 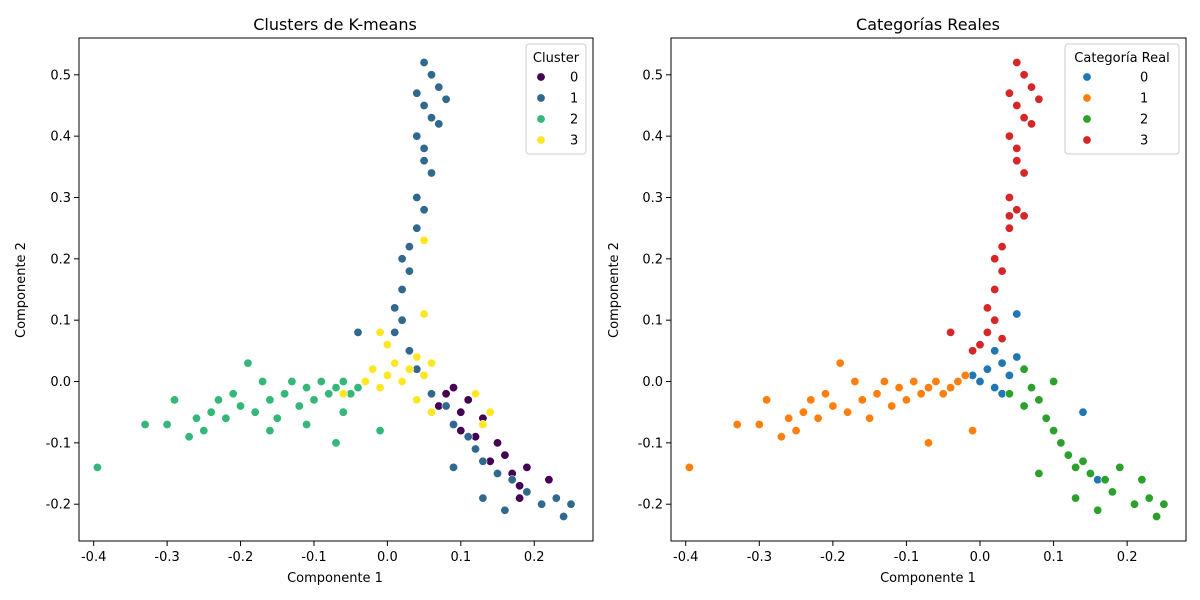 I want to click on legend-title: Cluster, so click(x=556, y=58).